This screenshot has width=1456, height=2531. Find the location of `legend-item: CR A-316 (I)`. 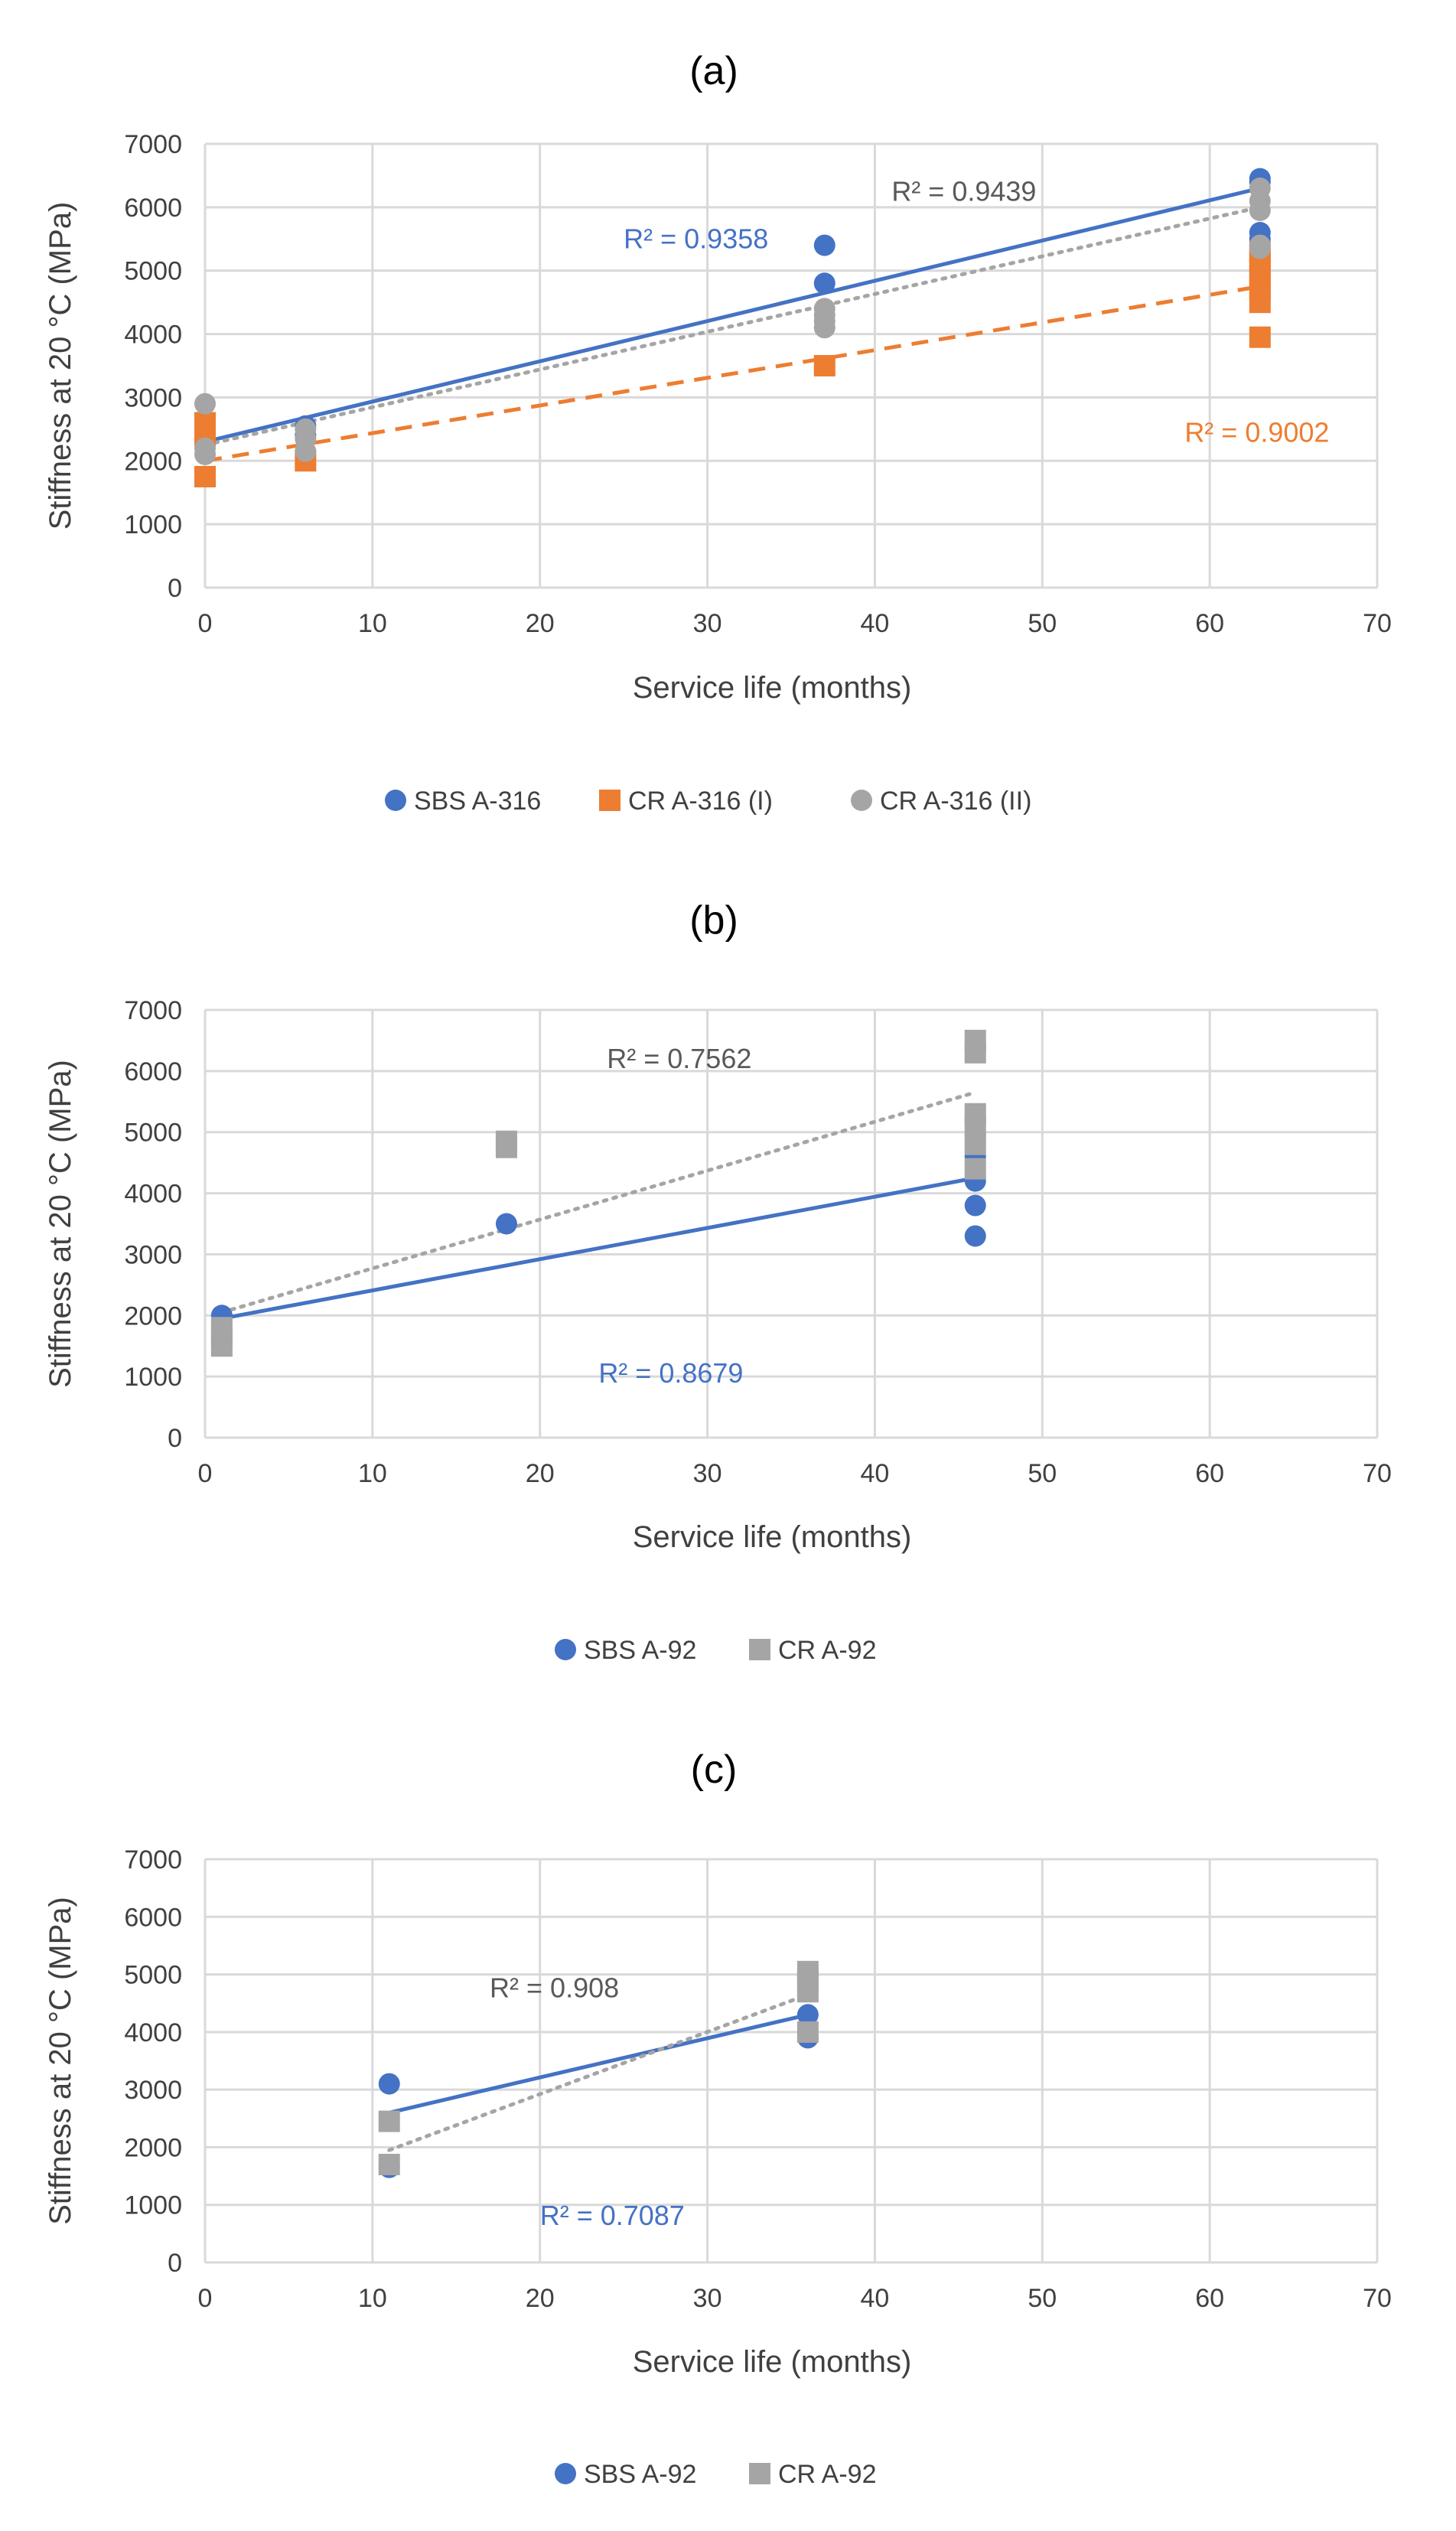

legend-item: CR A-316 (I) is located at coordinates (686, 802).